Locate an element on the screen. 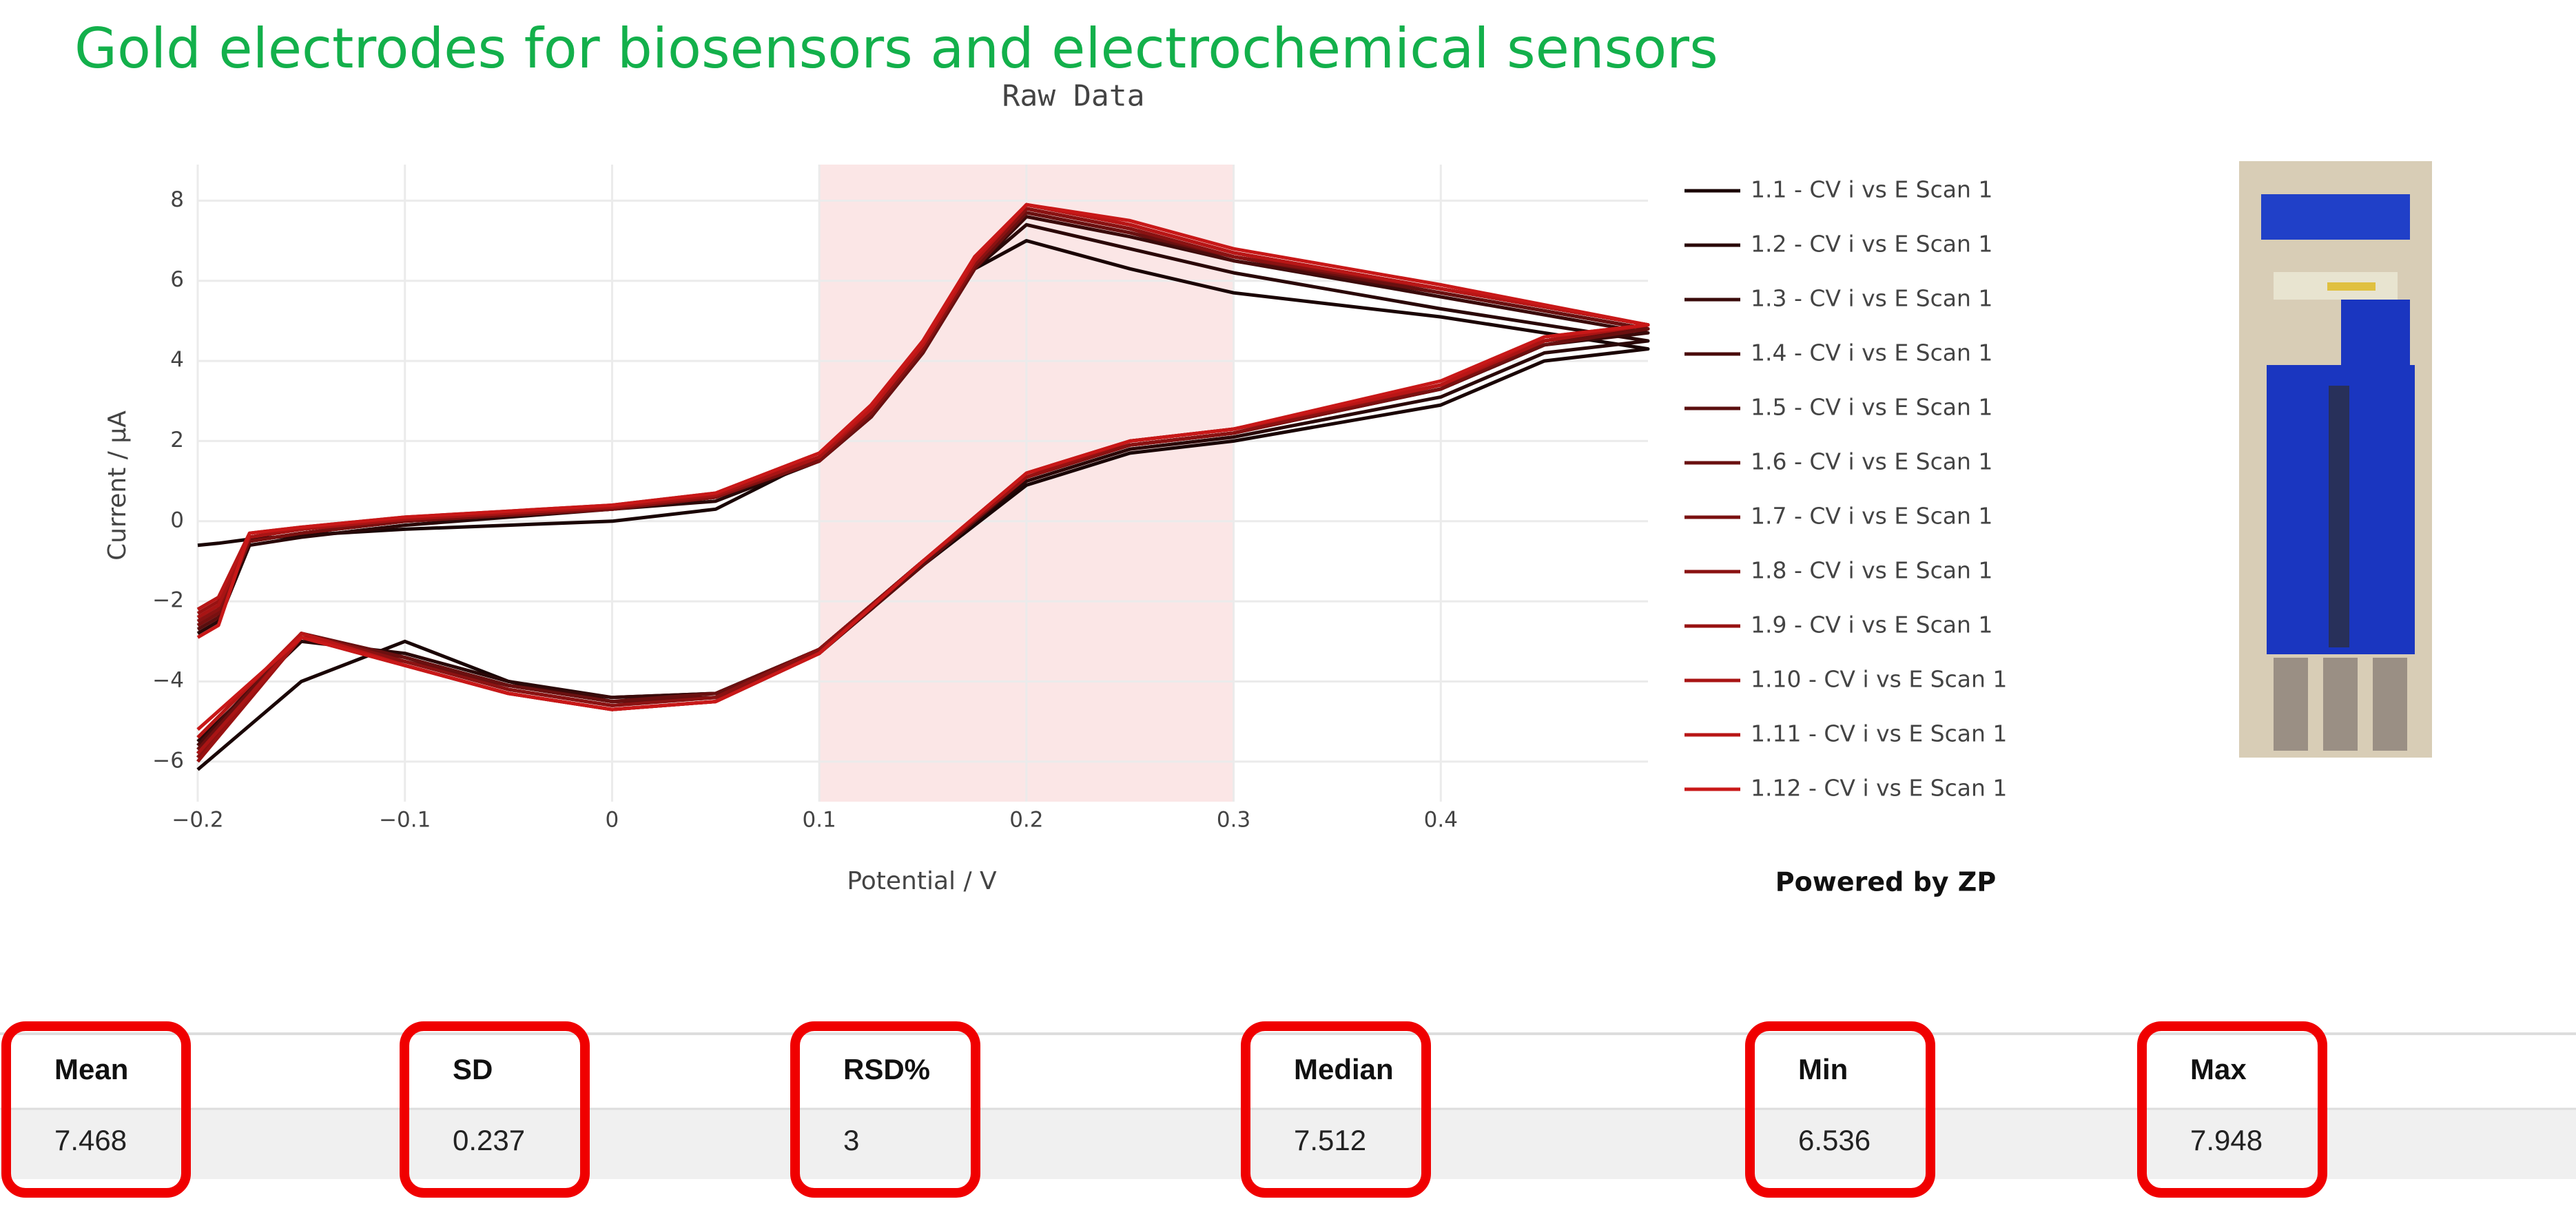 This screenshot has width=2576, height=1208. electrode-gold is located at coordinates (2351, 286).